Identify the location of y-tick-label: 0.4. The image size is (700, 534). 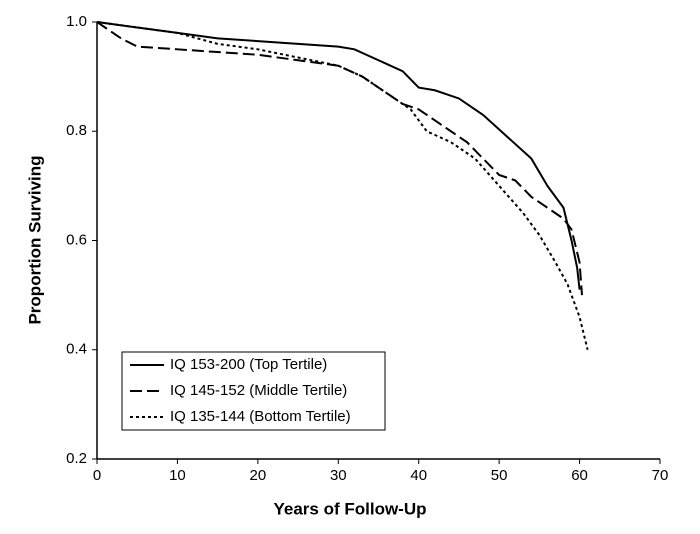
(76, 349).